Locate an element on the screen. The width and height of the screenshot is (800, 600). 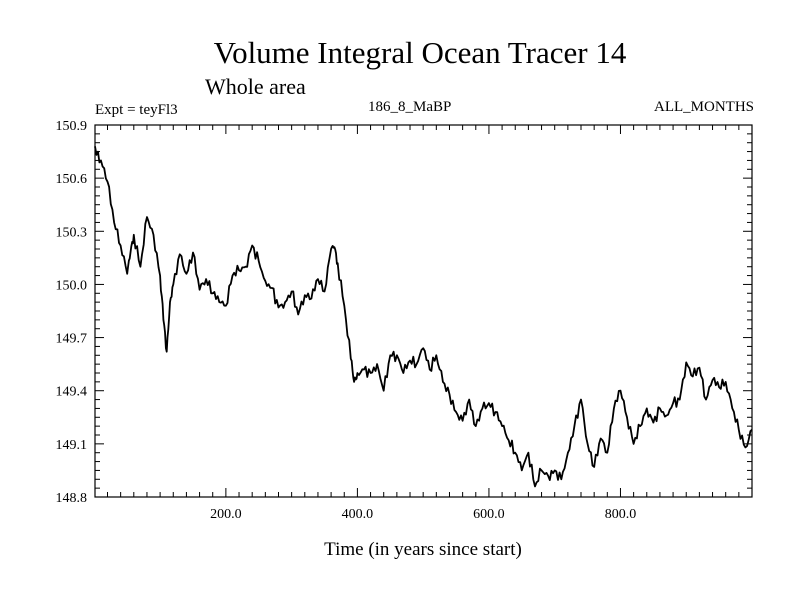
y-tick-label: 149.4 is located at coordinates (72, 392).